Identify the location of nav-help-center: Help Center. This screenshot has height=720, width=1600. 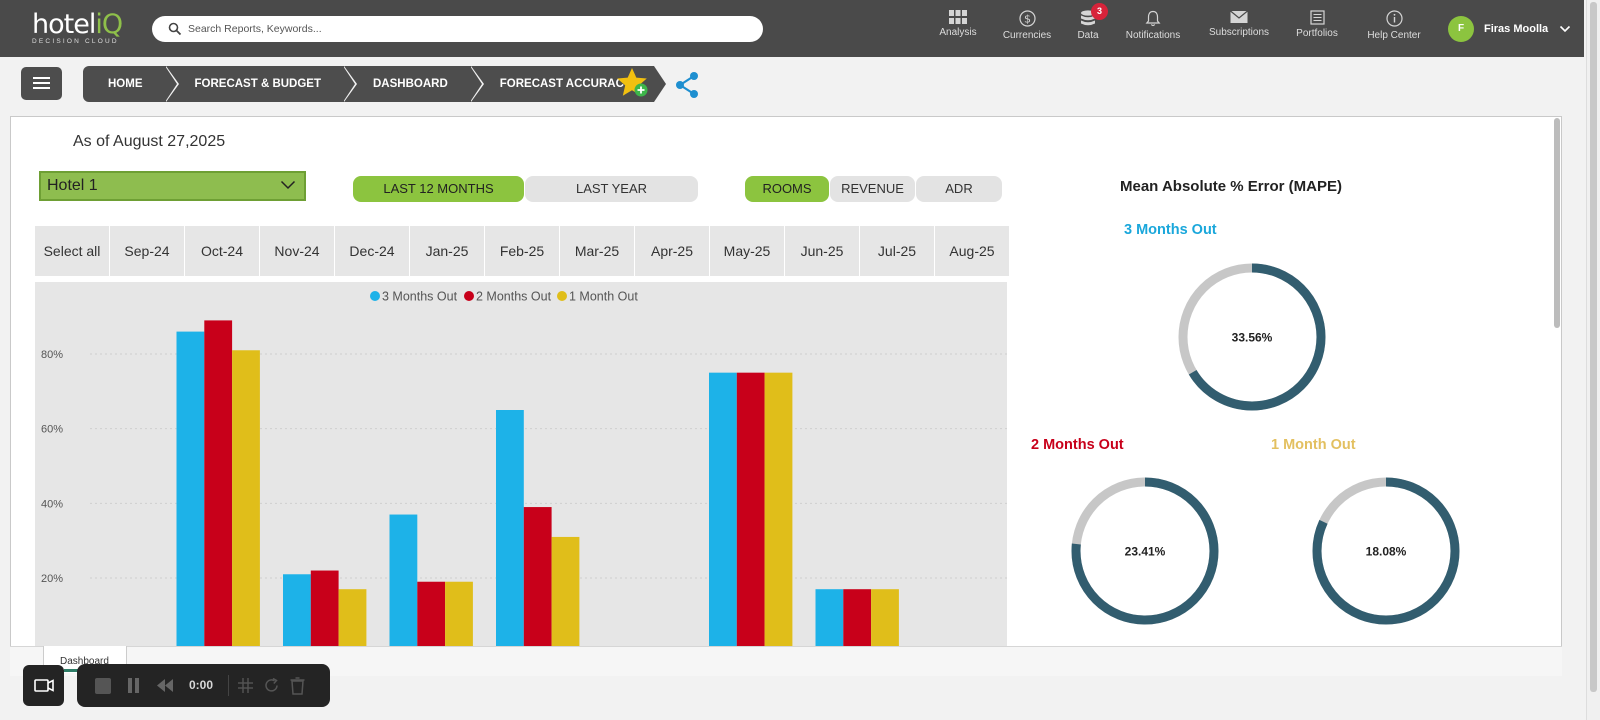
(1394, 25).